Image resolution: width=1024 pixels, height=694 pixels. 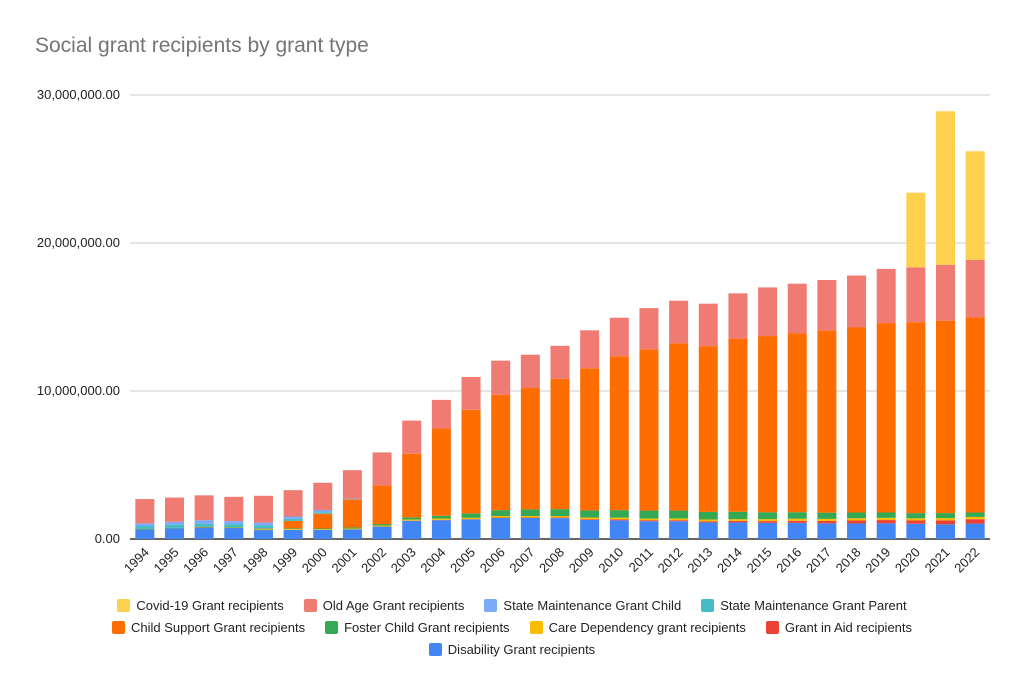 I want to click on legend-item: Grant in Aid recipients, so click(x=839, y=627).